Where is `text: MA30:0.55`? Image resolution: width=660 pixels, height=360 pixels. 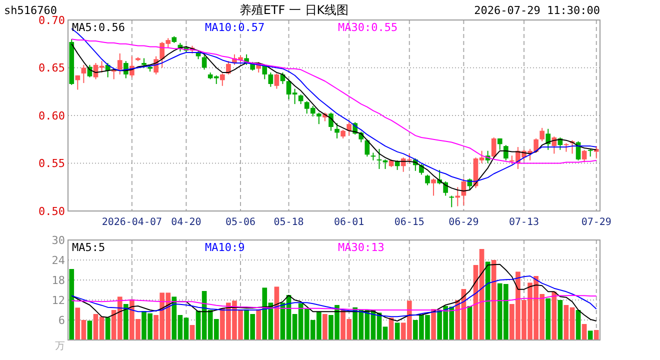
text: MA30:0.55 is located at coordinates (368, 27).